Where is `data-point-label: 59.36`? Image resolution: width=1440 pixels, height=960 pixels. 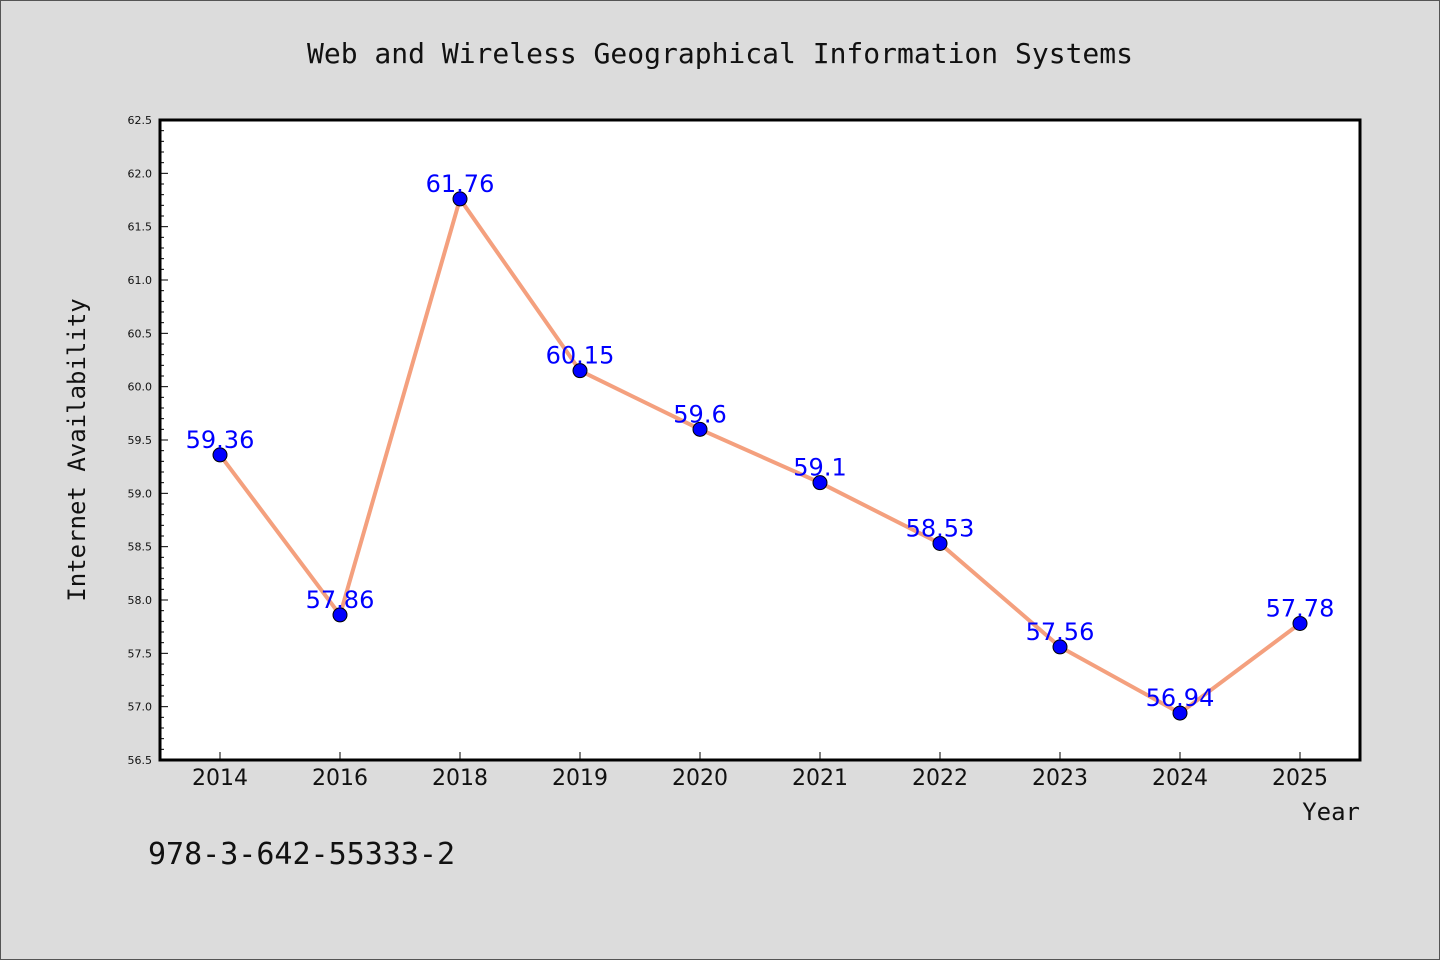
data-point-label: 59.36 is located at coordinates (220, 440).